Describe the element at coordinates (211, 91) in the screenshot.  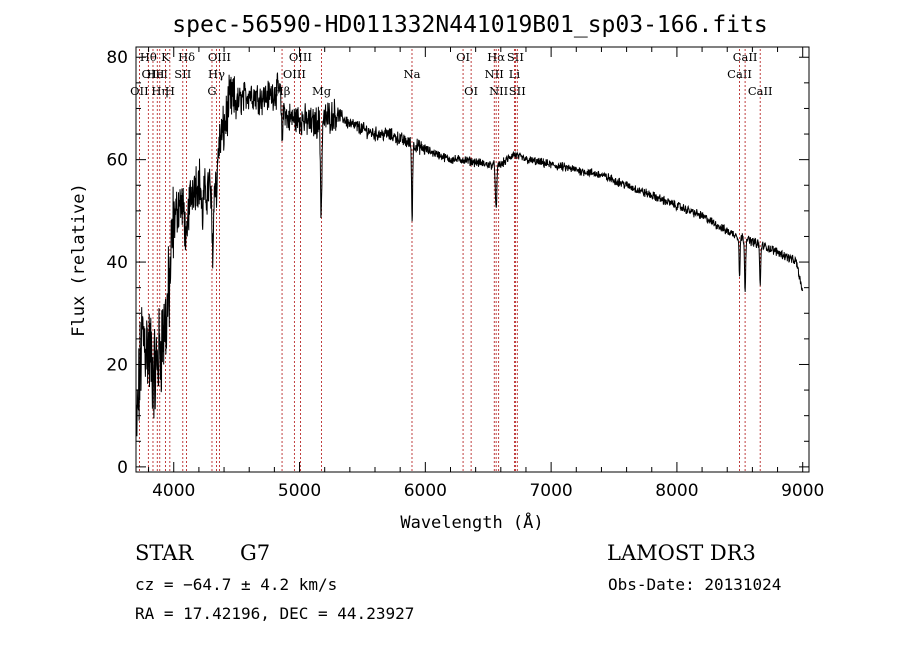
I see `line-marker-label: G` at that location.